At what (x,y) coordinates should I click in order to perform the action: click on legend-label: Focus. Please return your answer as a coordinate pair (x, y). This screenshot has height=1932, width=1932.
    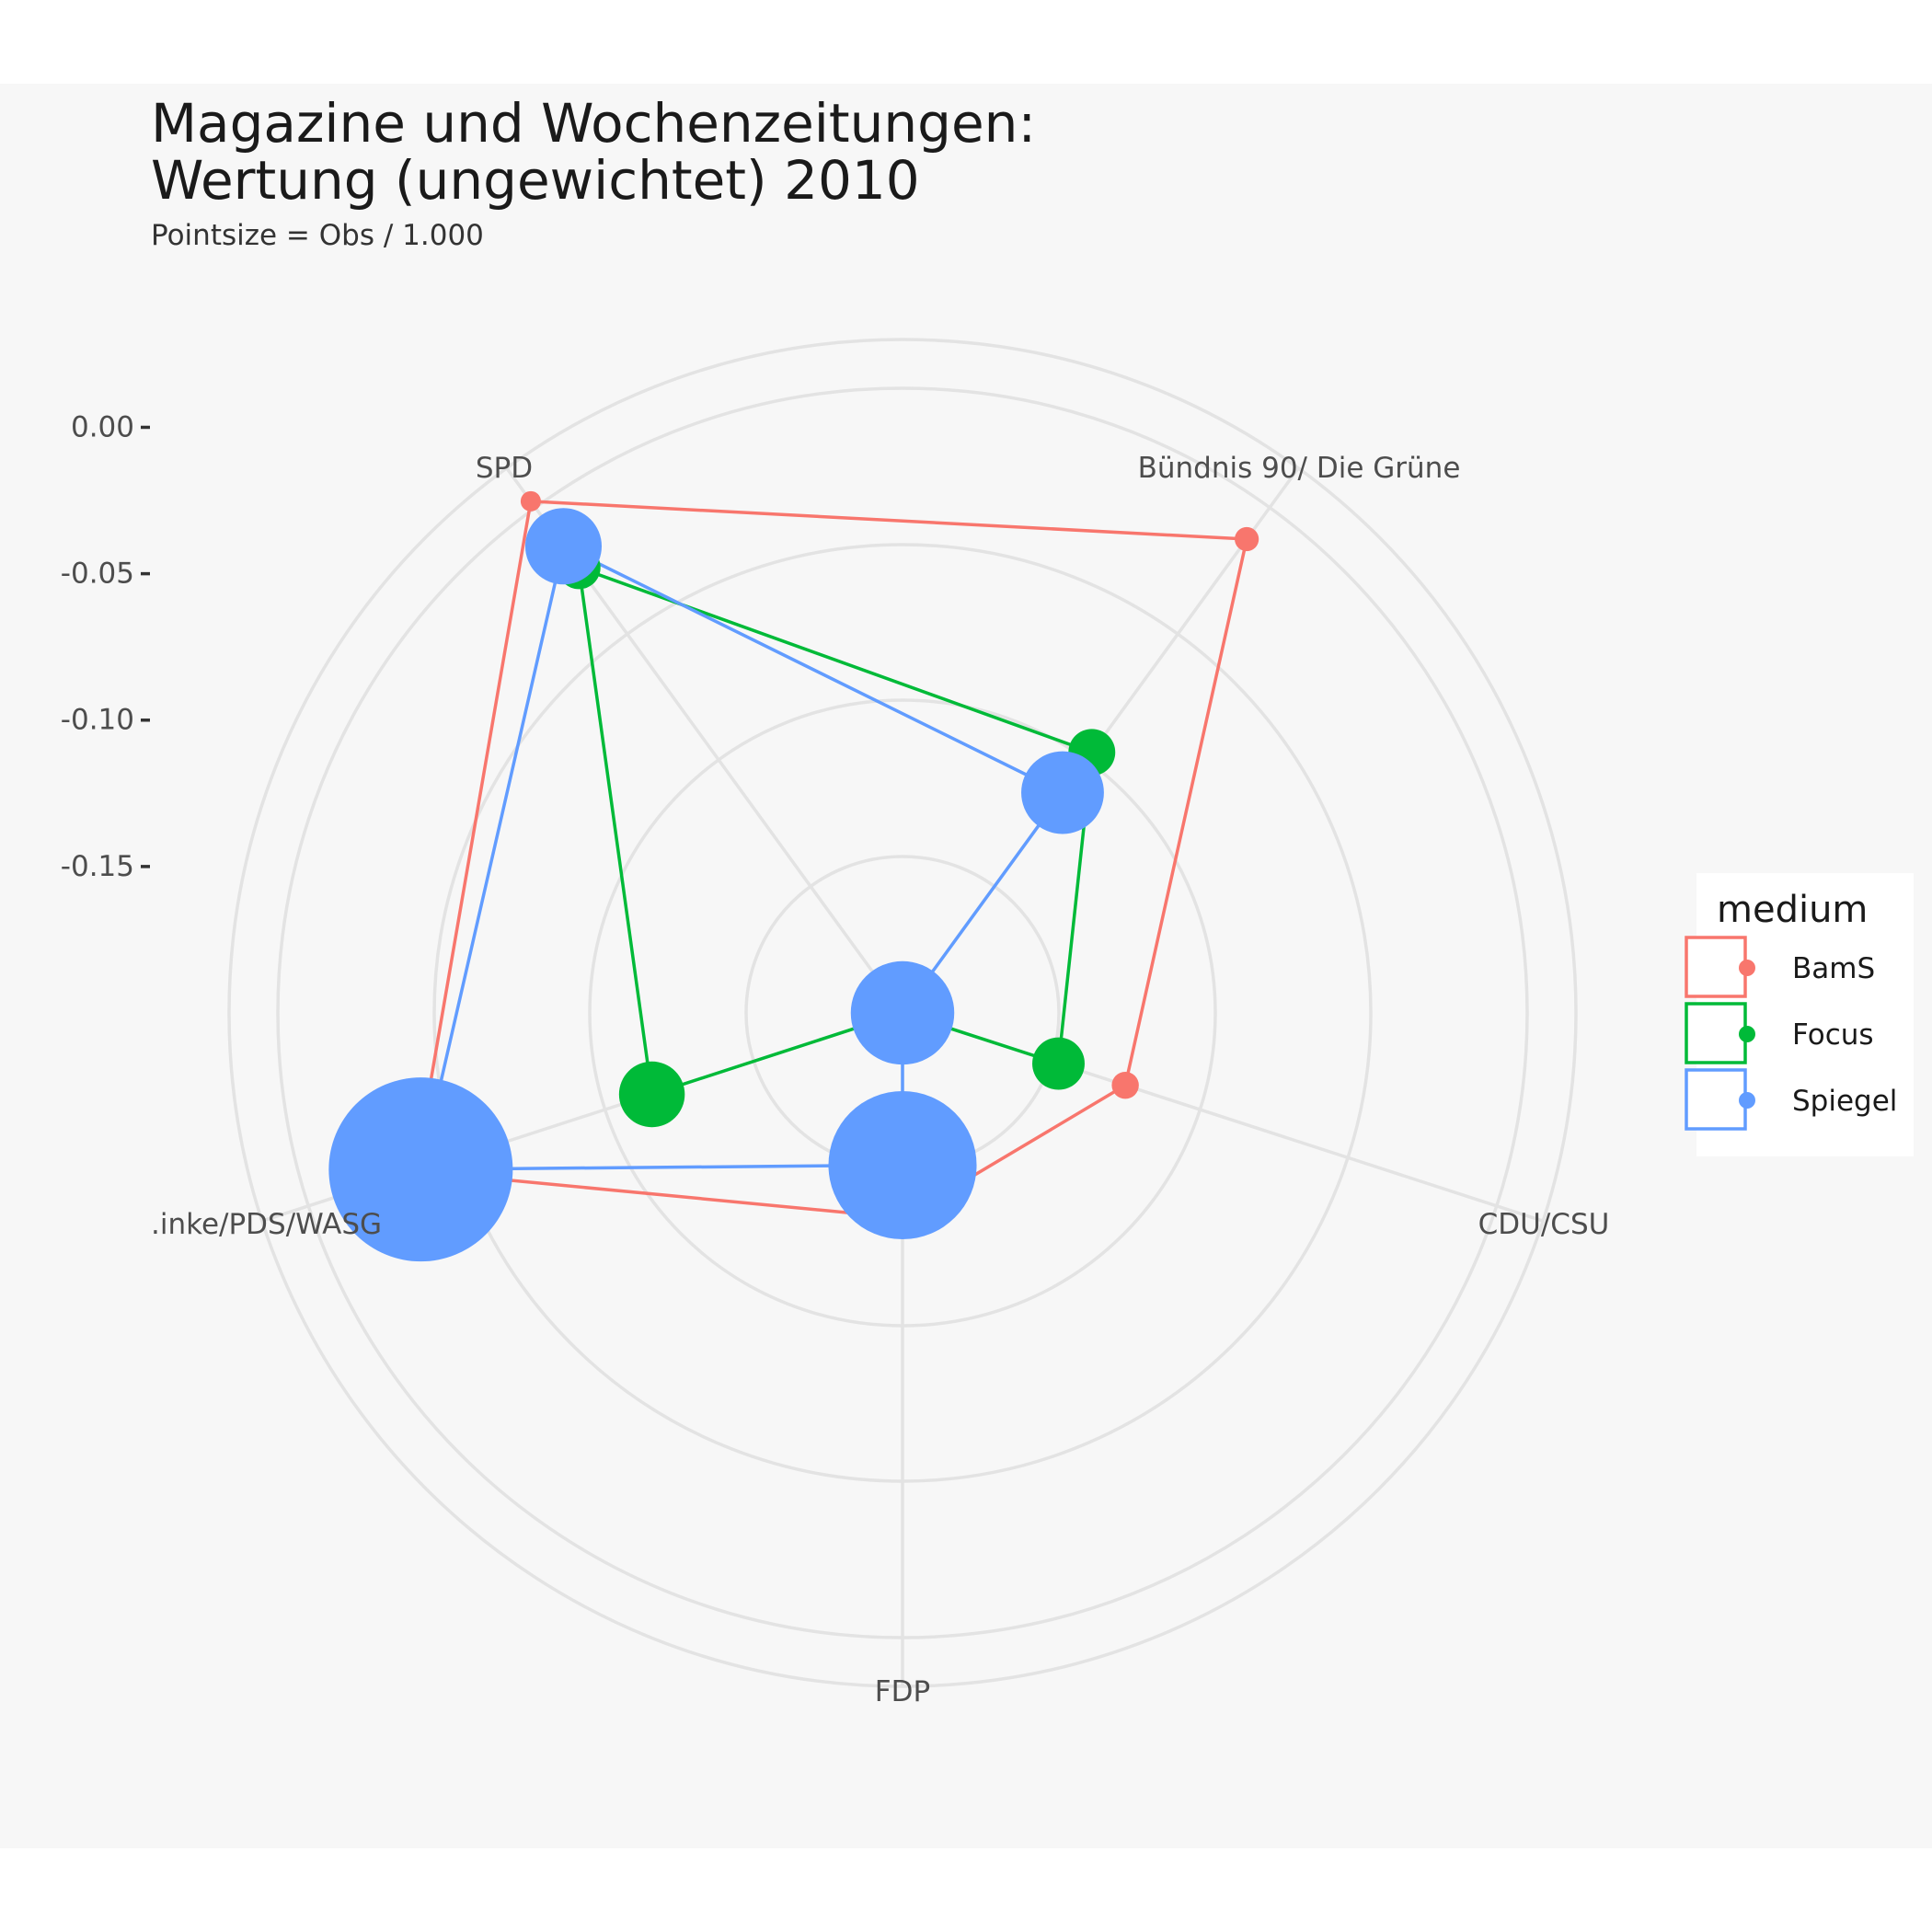
    Looking at the image, I should click on (1833, 1035).